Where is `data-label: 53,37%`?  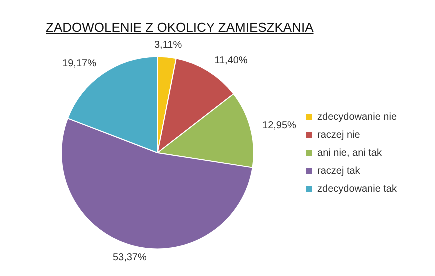
data-label: 53,37% is located at coordinates (129, 258).